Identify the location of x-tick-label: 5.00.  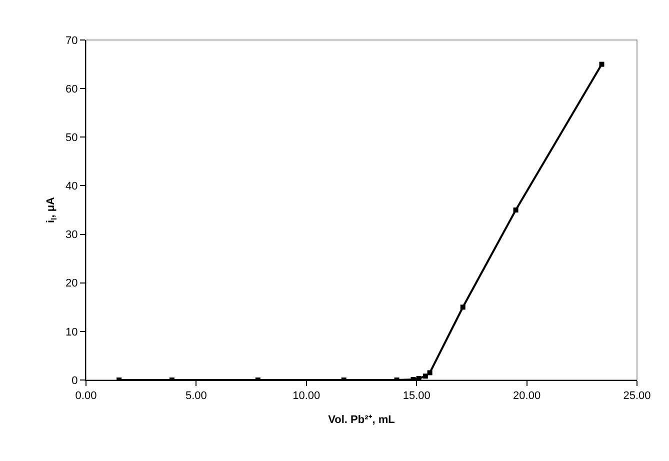
(196, 396).